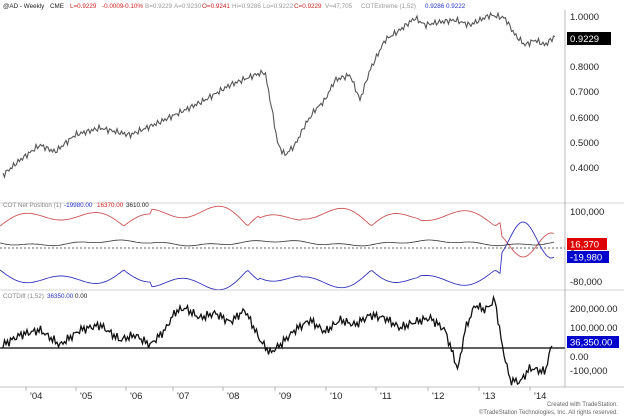 Image resolution: width=624 pixels, height=417 pixels. Describe the element at coordinates (594, 328) in the screenshot. I see `cotdiff-tick-100k: 100,000.00` at that location.